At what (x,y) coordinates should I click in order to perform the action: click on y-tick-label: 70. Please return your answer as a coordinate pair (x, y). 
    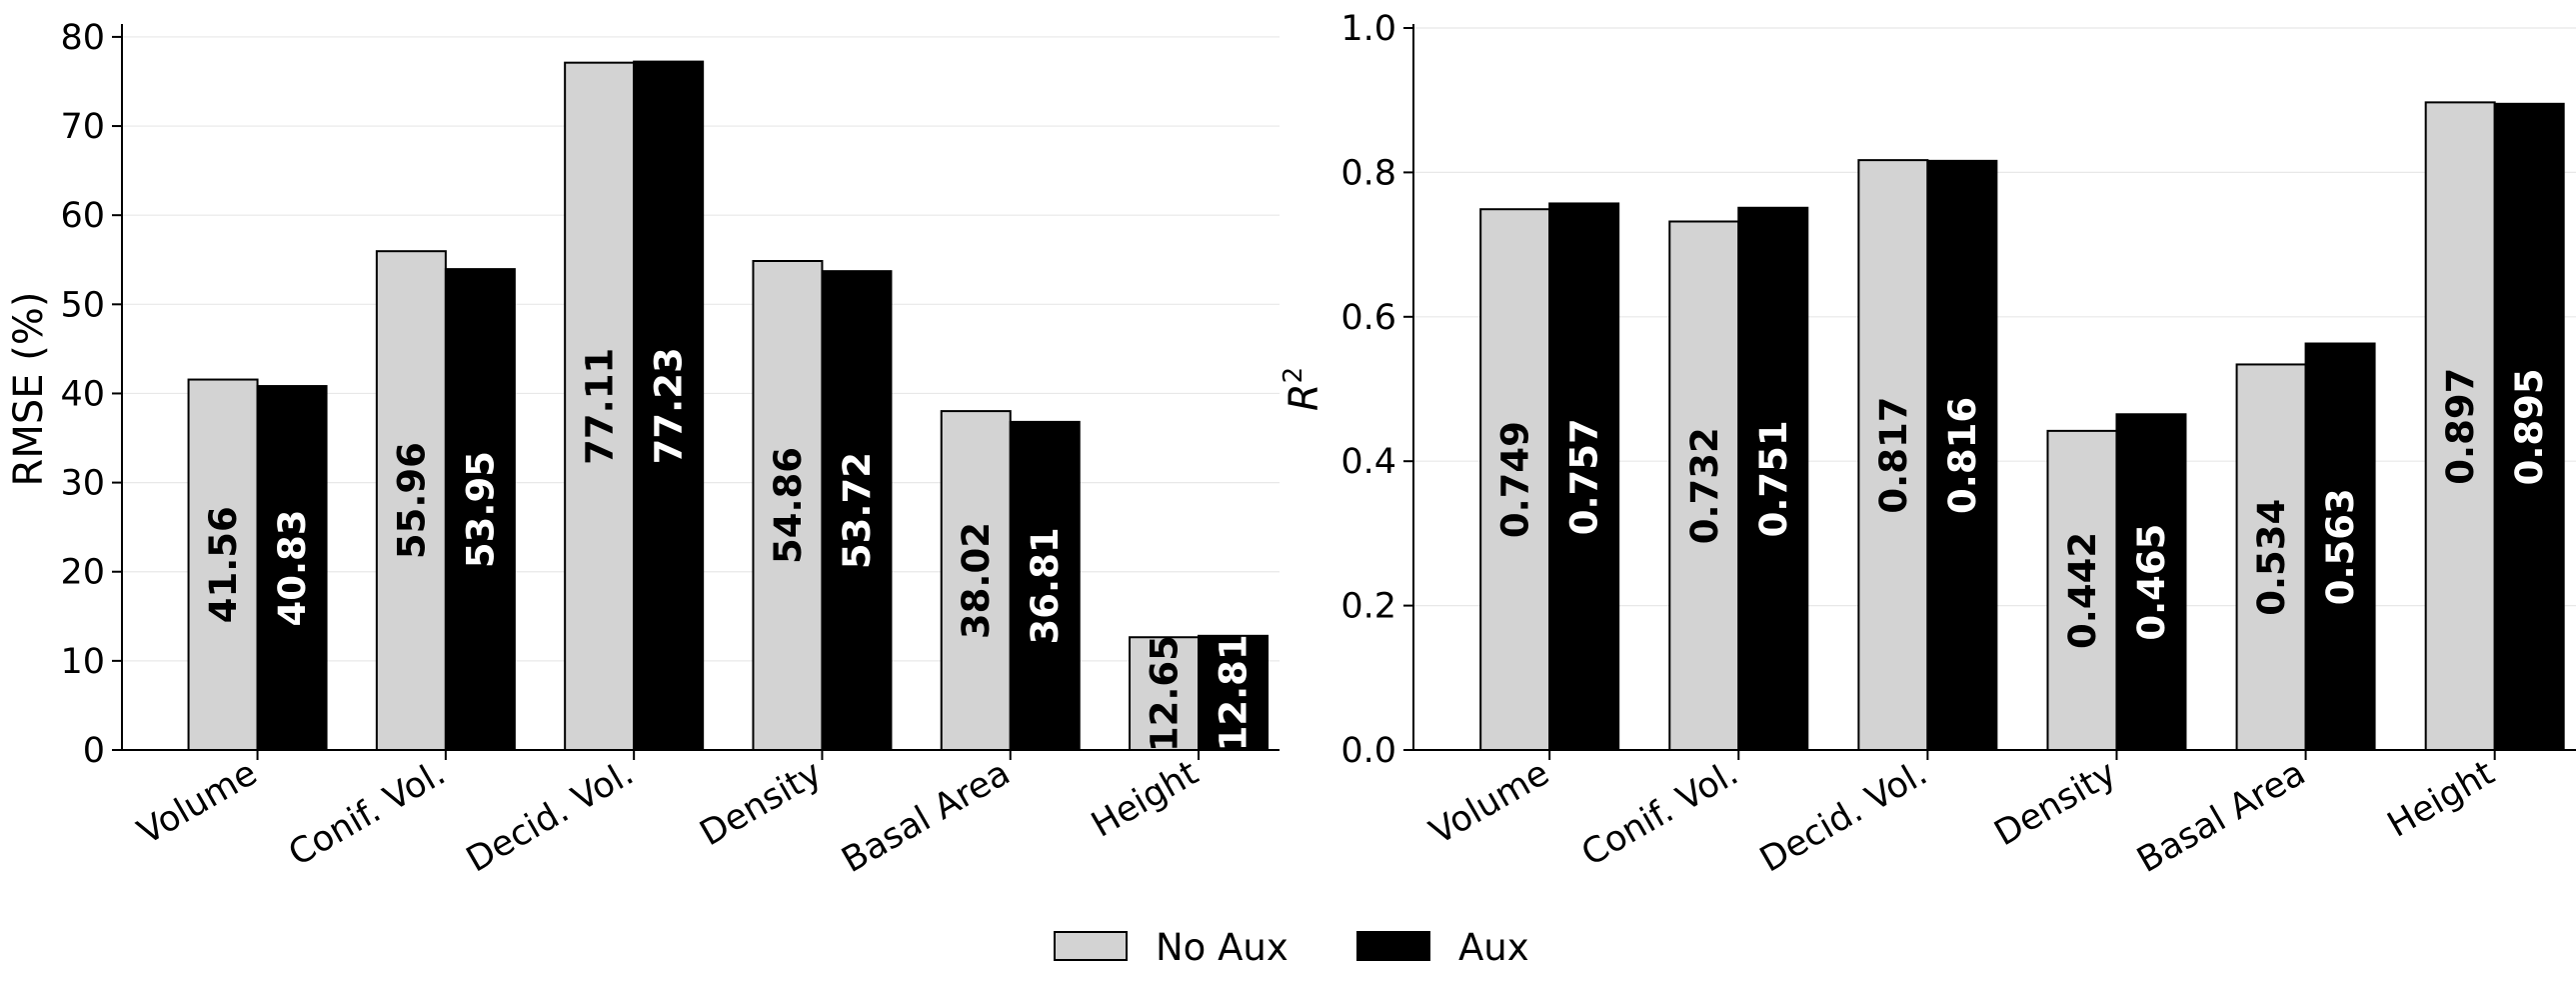
    Looking at the image, I should click on (82, 127).